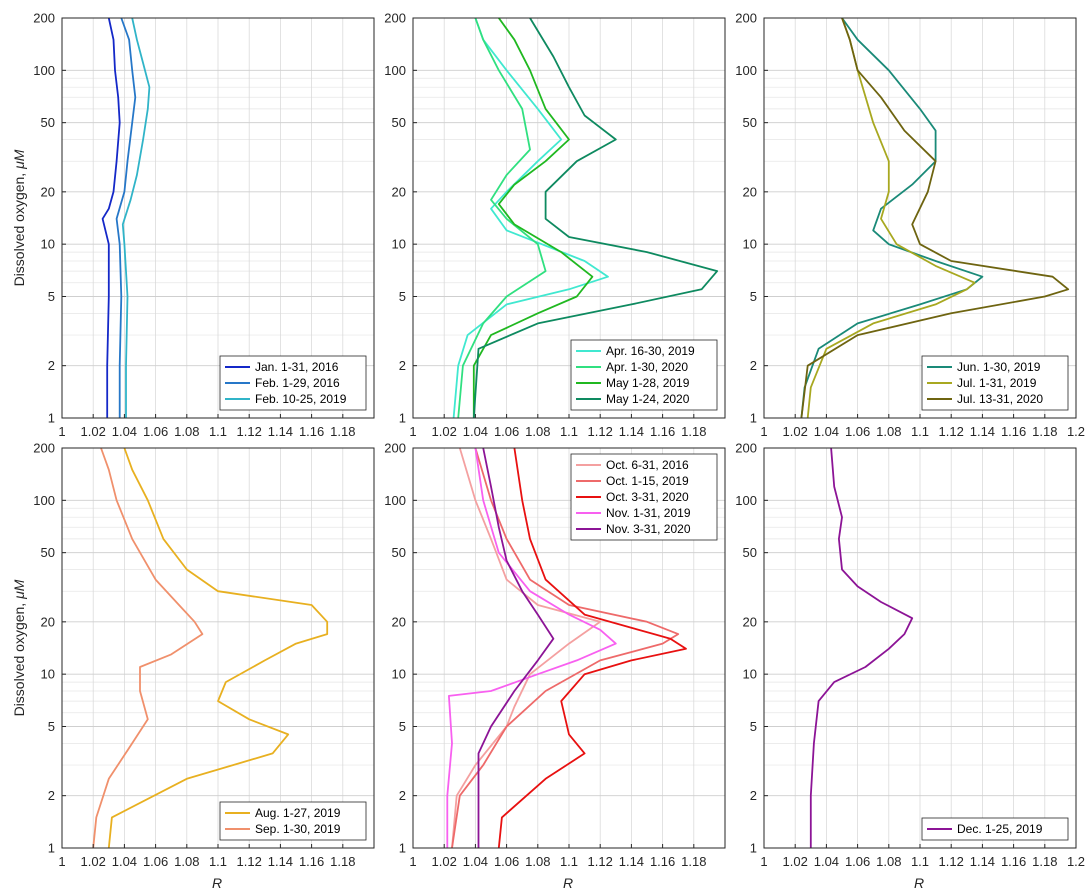  Describe the element at coordinates (298, 829) in the screenshot. I see `legend-entry: Sep. 1-30, 2019` at that location.